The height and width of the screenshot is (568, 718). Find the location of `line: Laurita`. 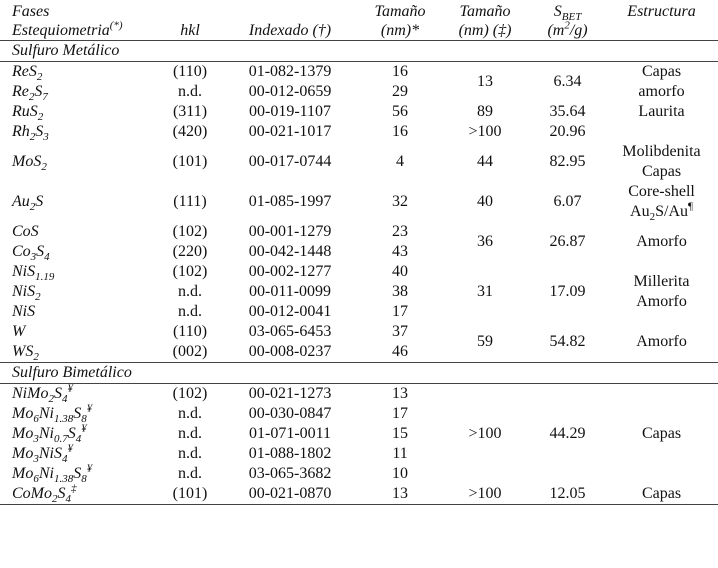

line: Laurita is located at coordinates (661, 112).